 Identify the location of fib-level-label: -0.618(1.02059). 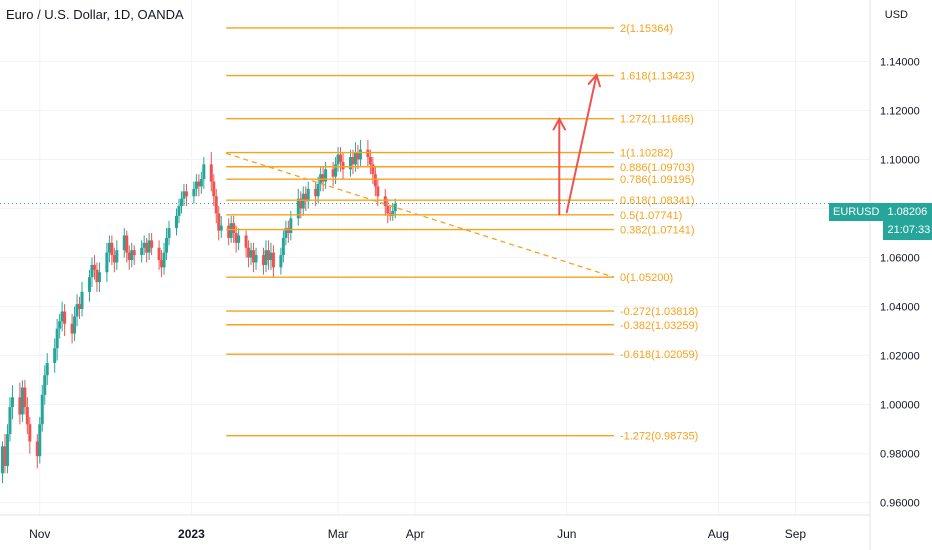
(659, 355).